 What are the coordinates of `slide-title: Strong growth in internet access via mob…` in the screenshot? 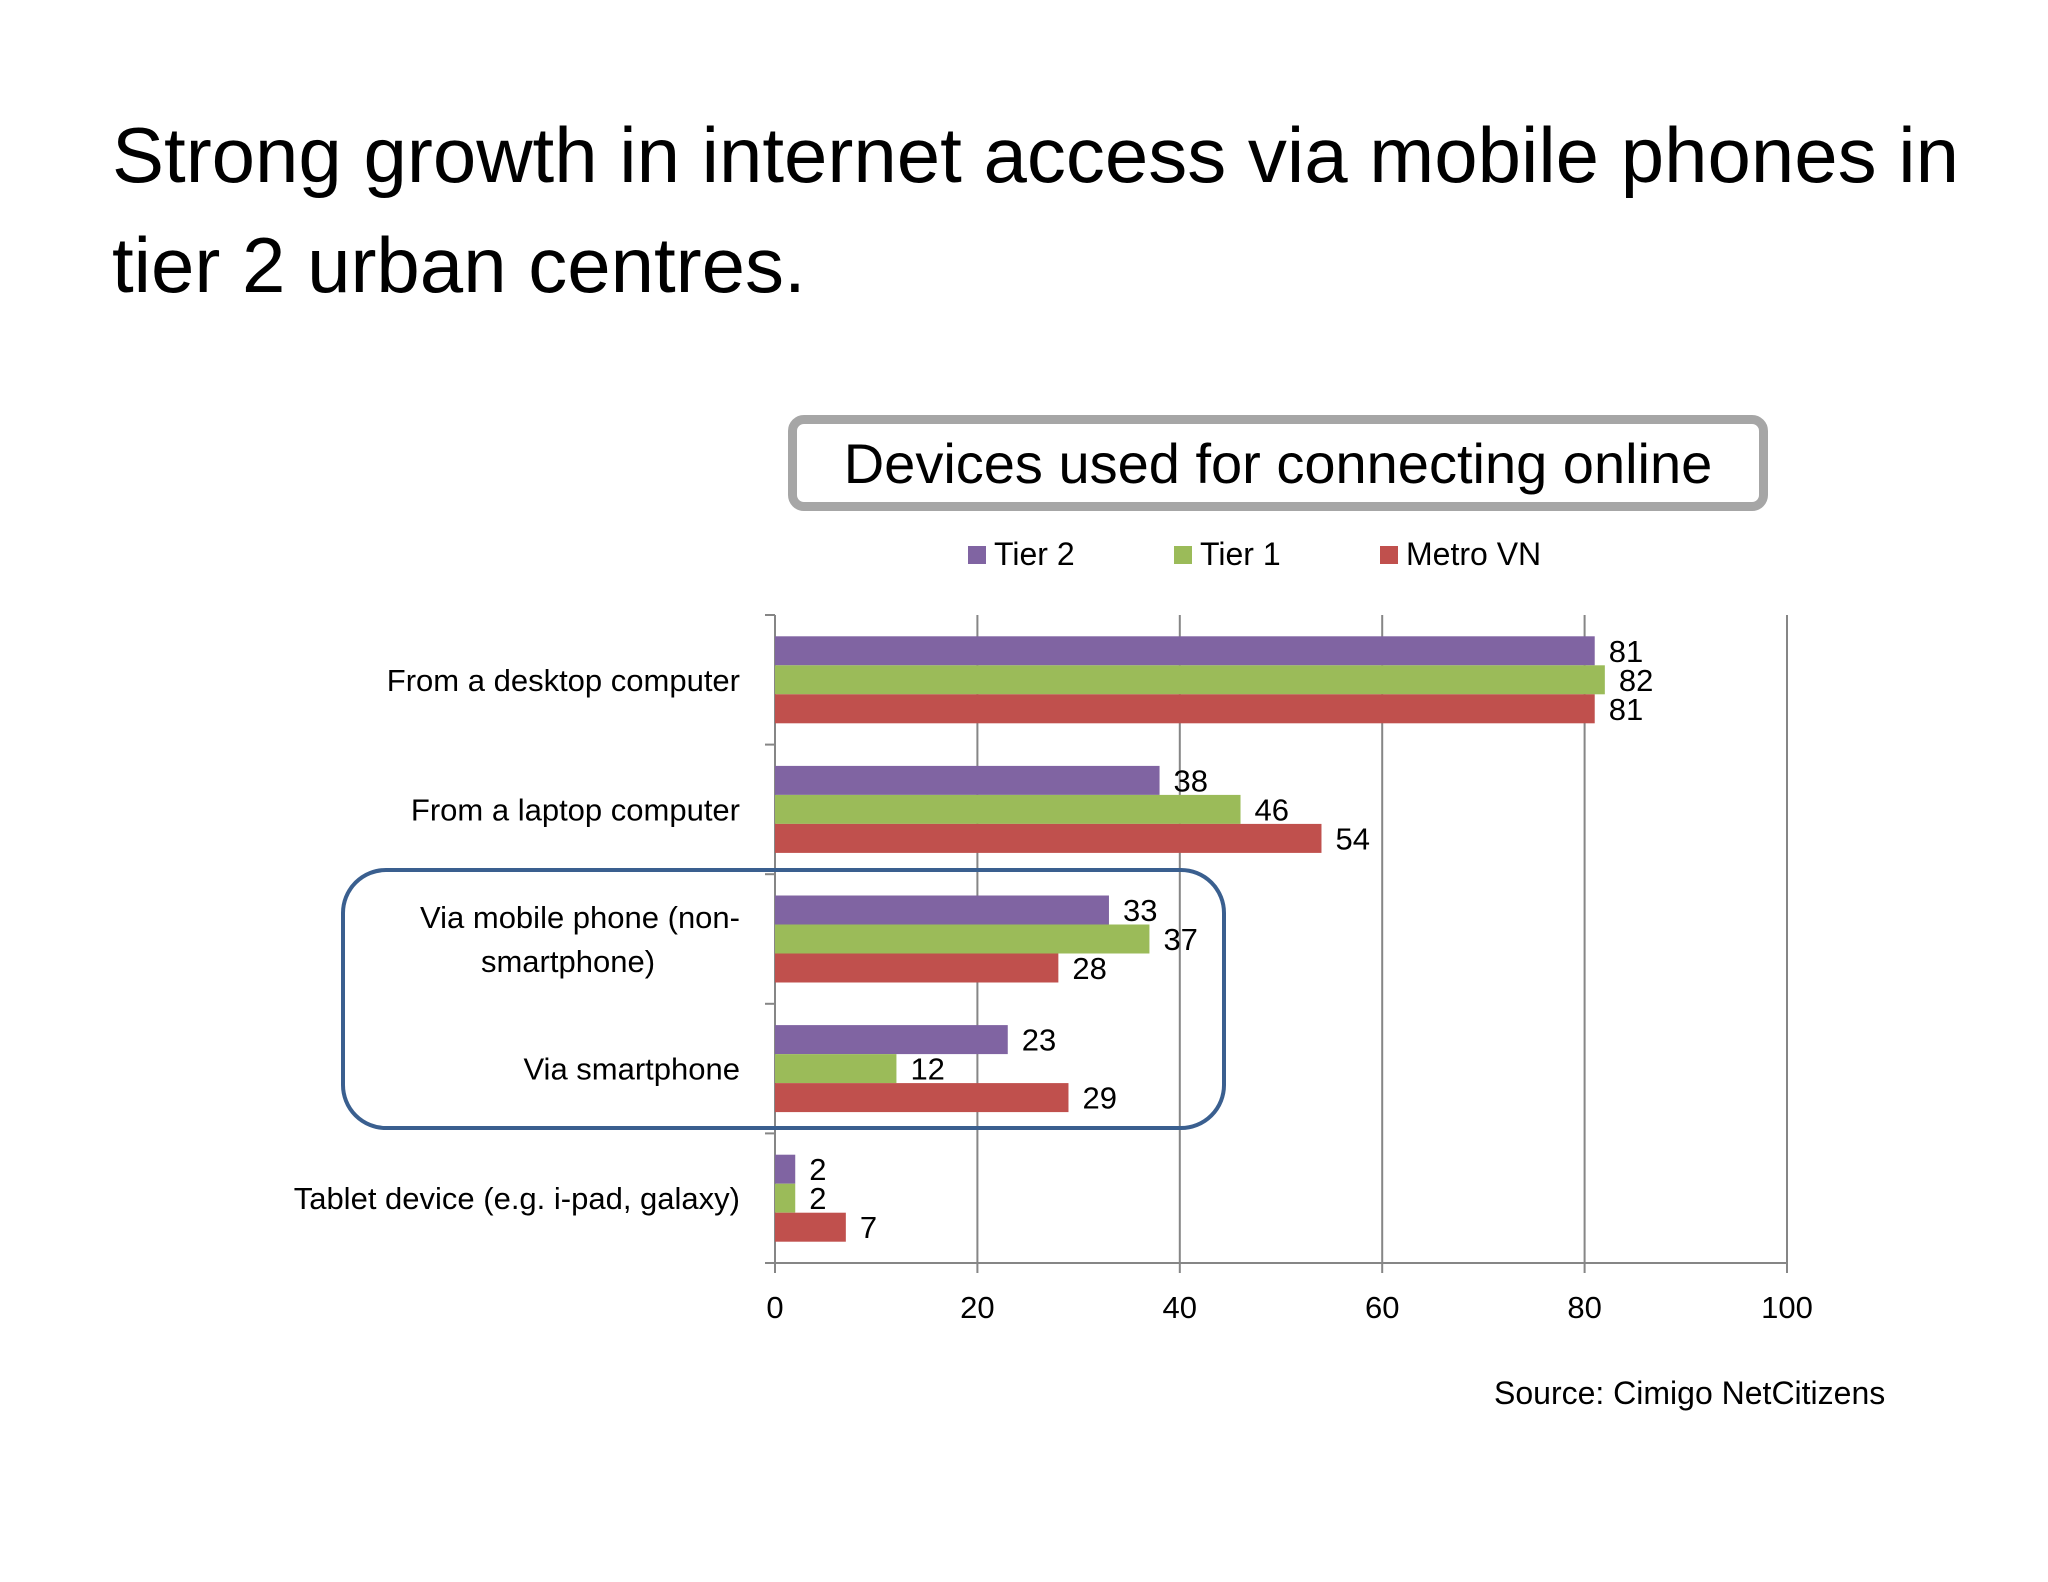 It's located at (1036, 210).